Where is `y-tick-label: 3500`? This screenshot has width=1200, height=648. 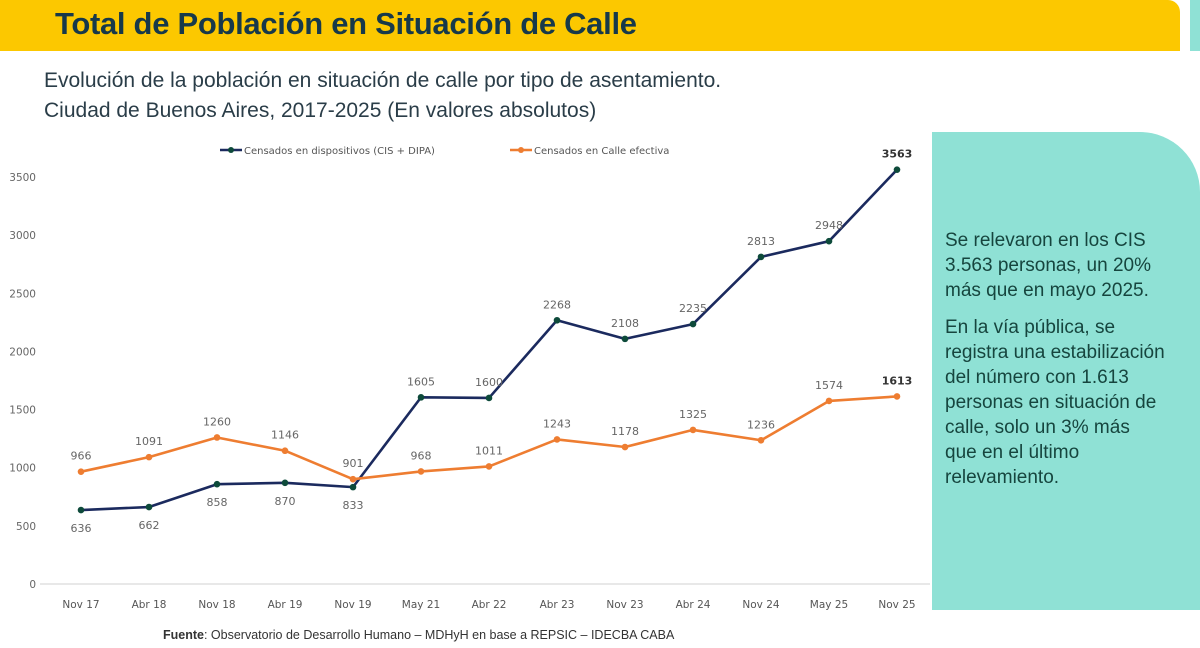 y-tick-label: 3500 is located at coordinates (22, 178).